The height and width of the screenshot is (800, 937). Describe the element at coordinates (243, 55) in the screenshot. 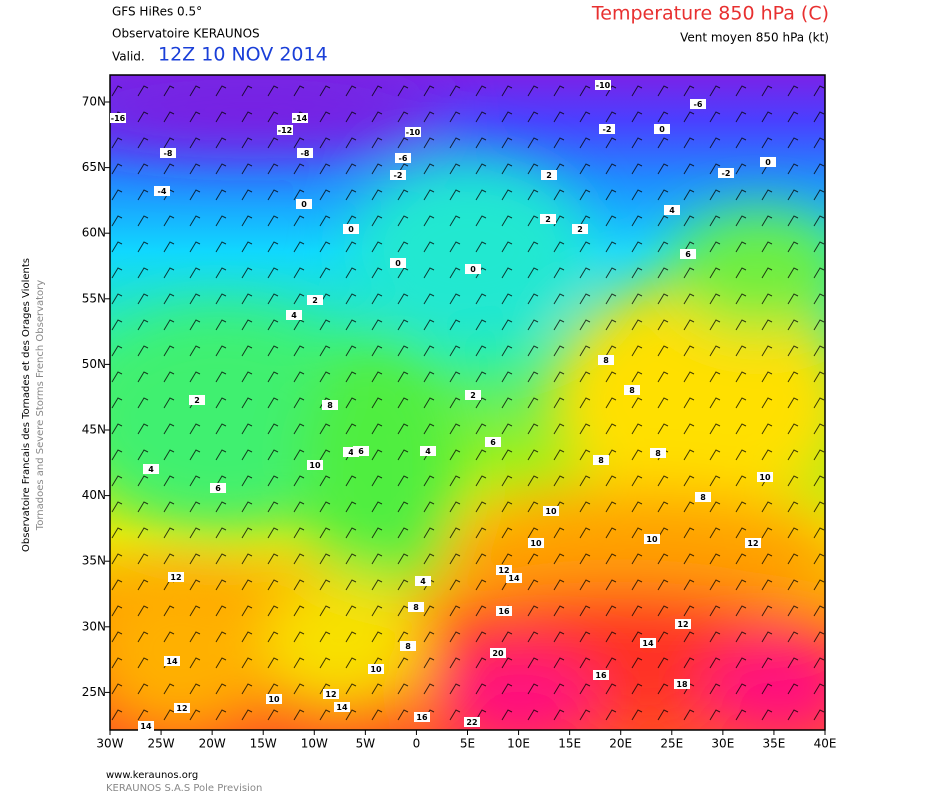

I see `valid-date: 12Z 10 NOV 2014` at that location.